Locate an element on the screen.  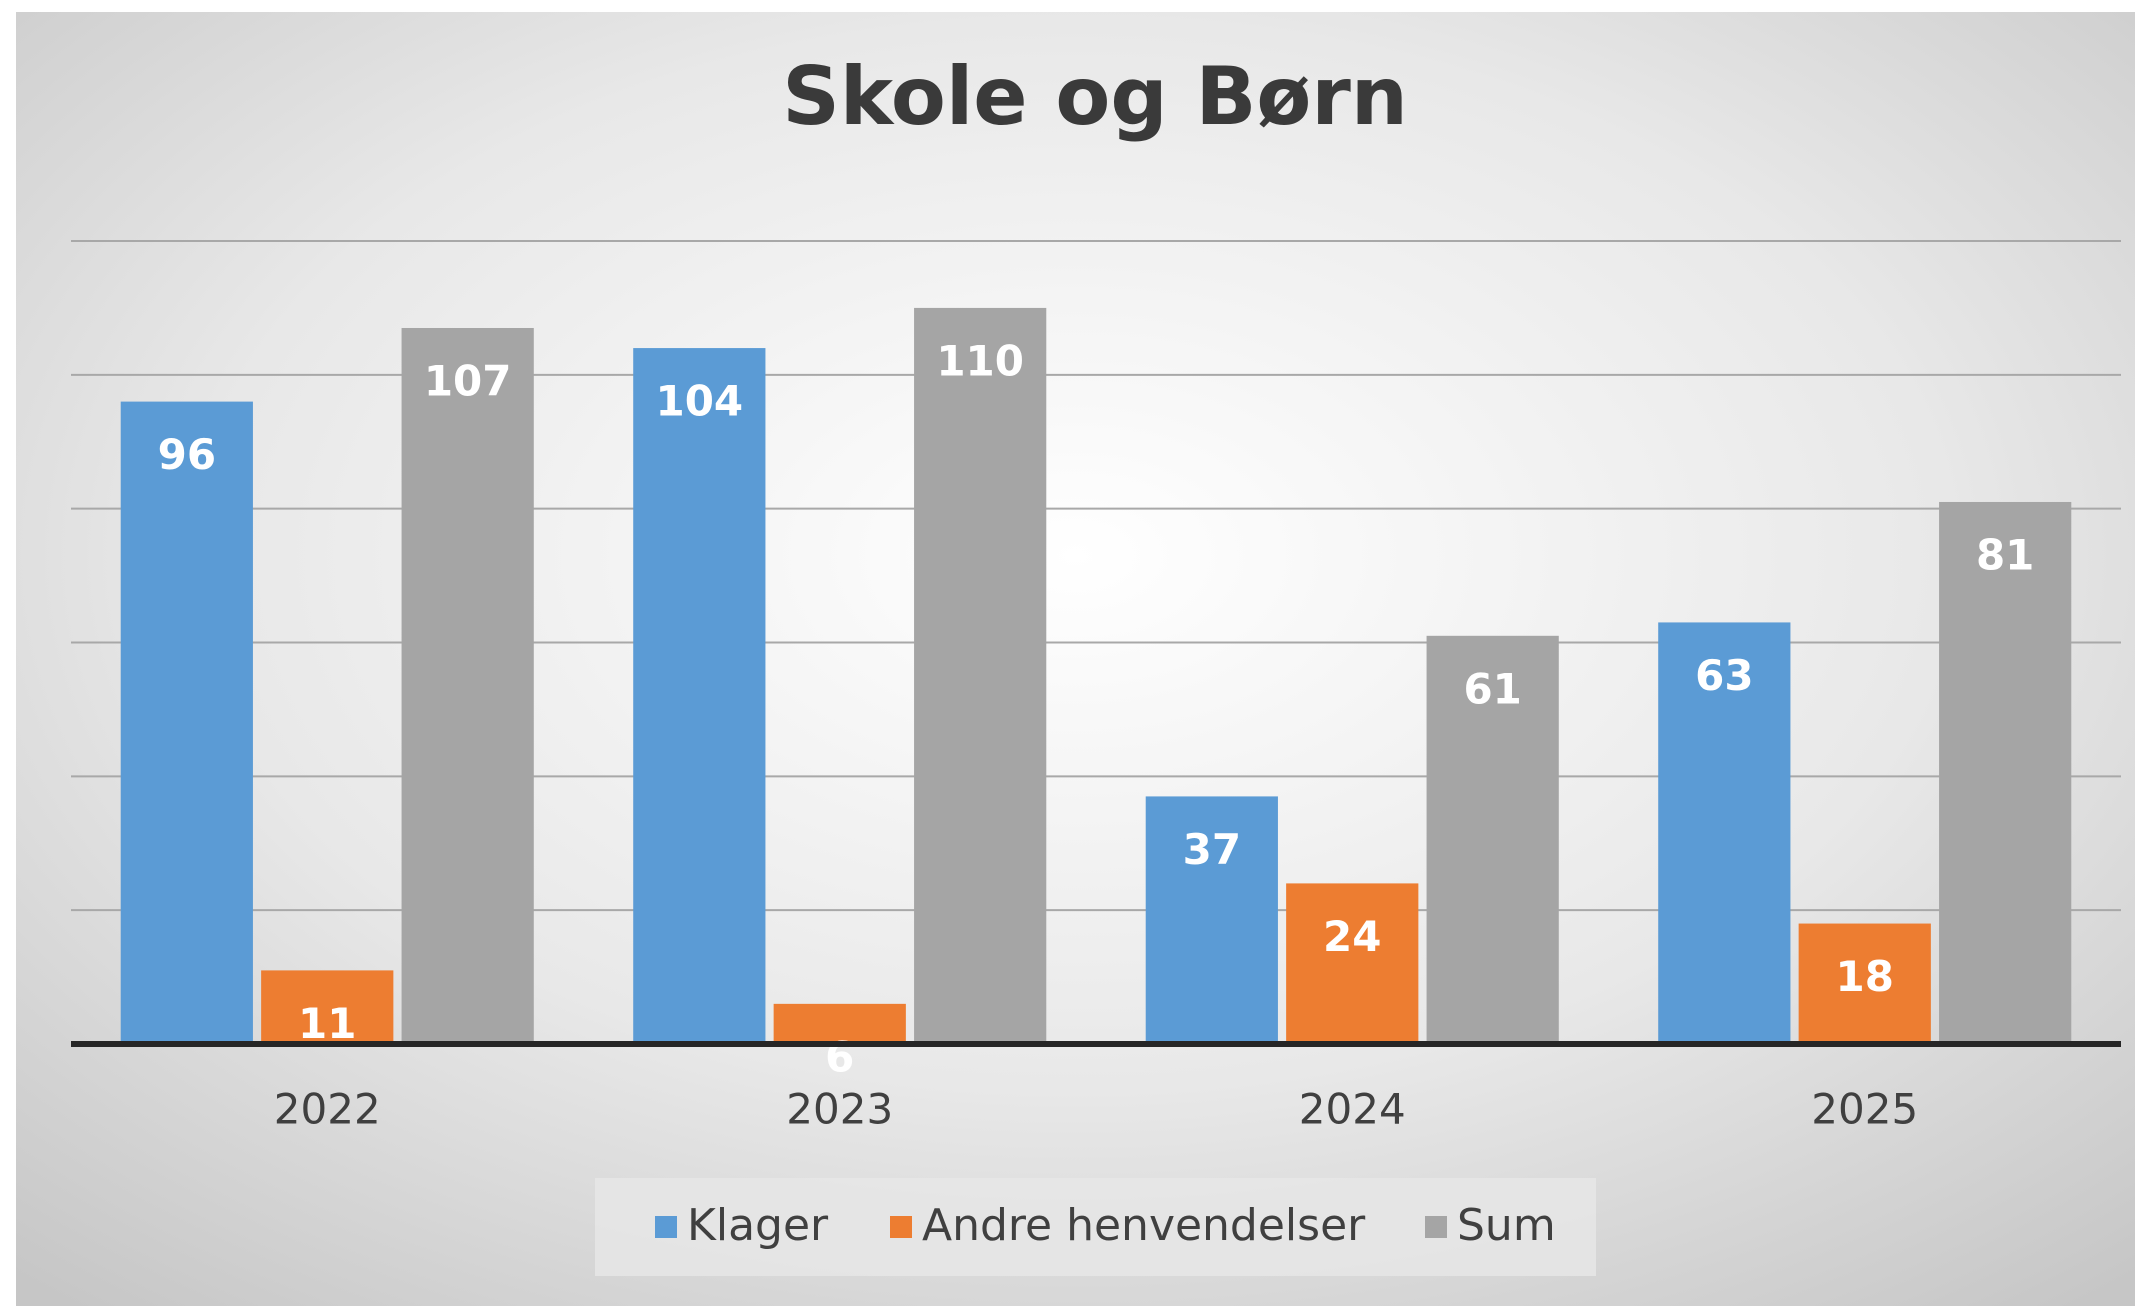
x-tick-label: 2023 is located at coordinates (839, 1109).